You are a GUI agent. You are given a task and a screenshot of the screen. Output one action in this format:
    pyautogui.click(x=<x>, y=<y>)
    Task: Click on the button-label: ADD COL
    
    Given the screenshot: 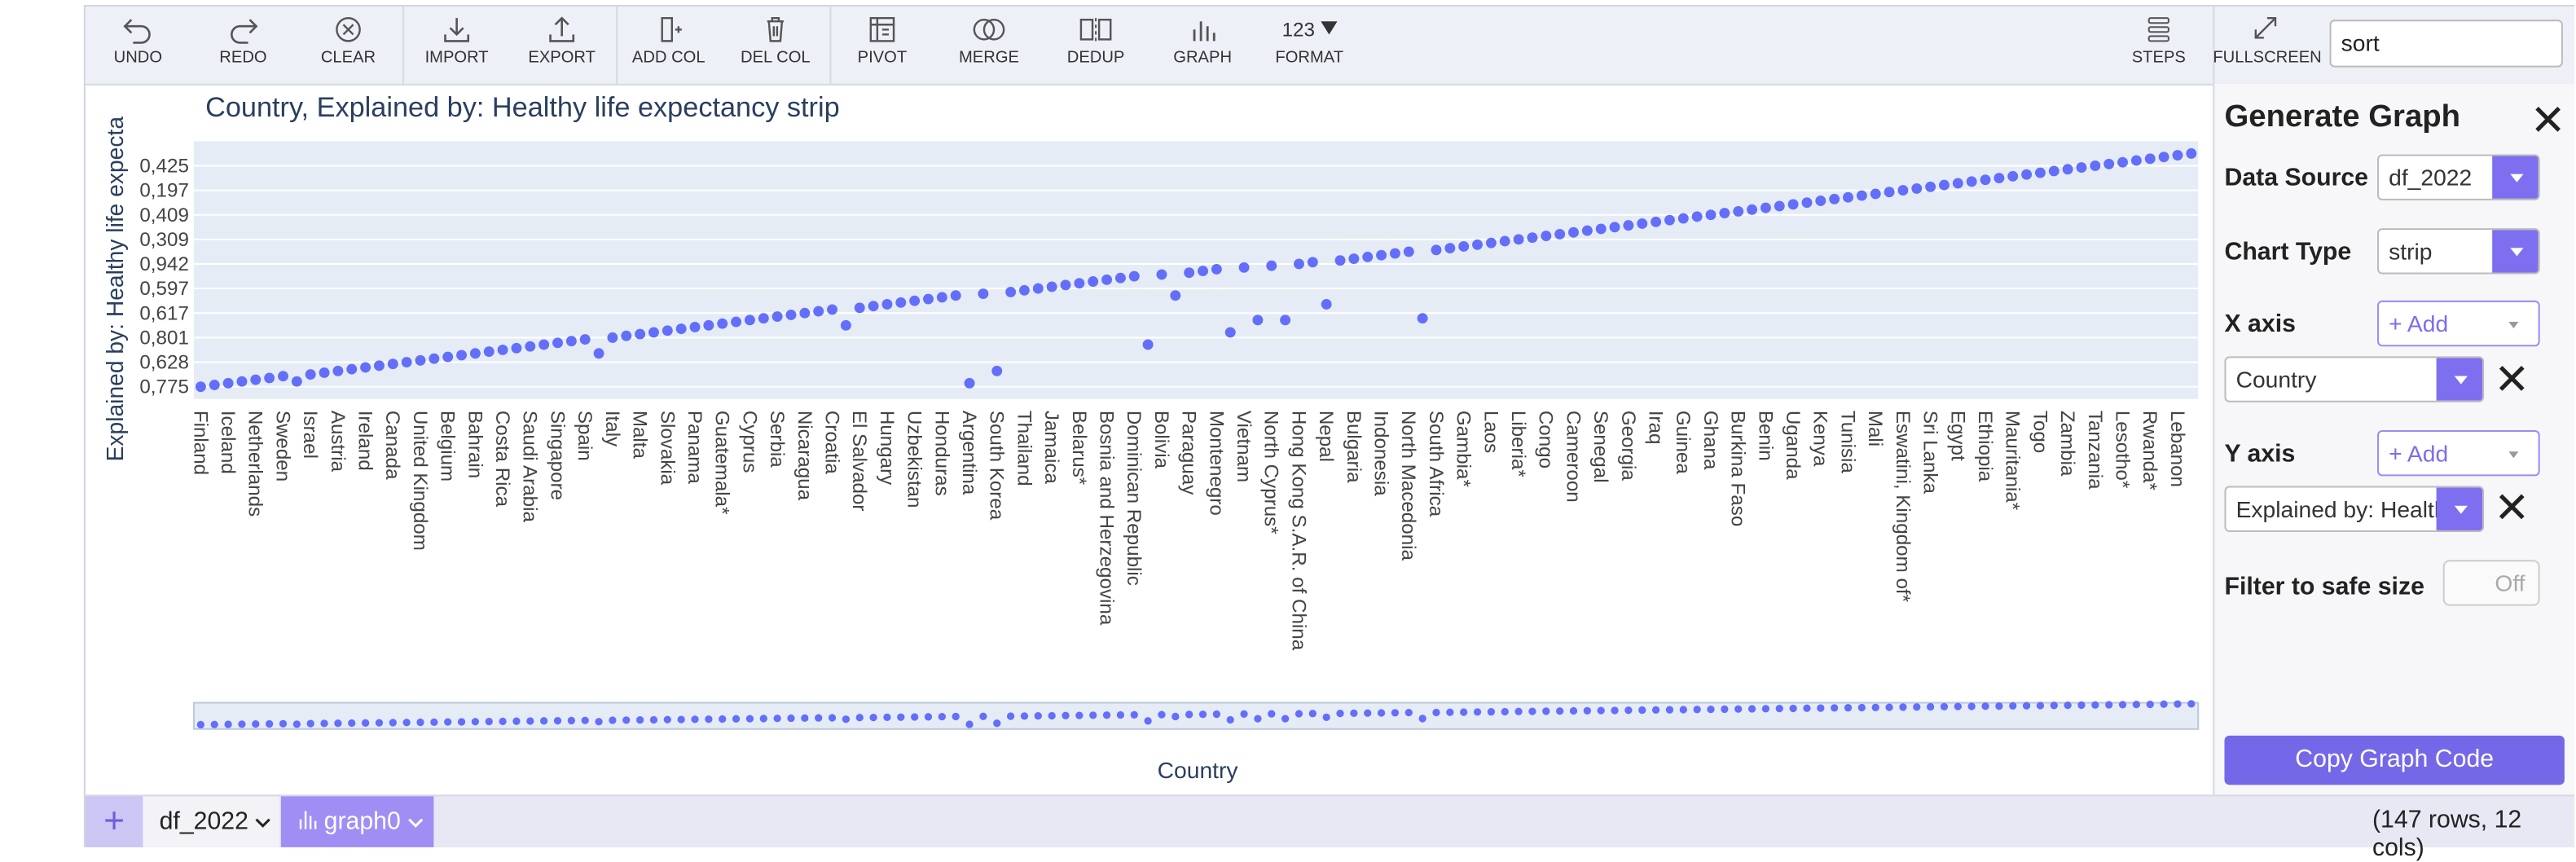 What is the action you would take?
    pyautogui.click(x=668, y=58)
    